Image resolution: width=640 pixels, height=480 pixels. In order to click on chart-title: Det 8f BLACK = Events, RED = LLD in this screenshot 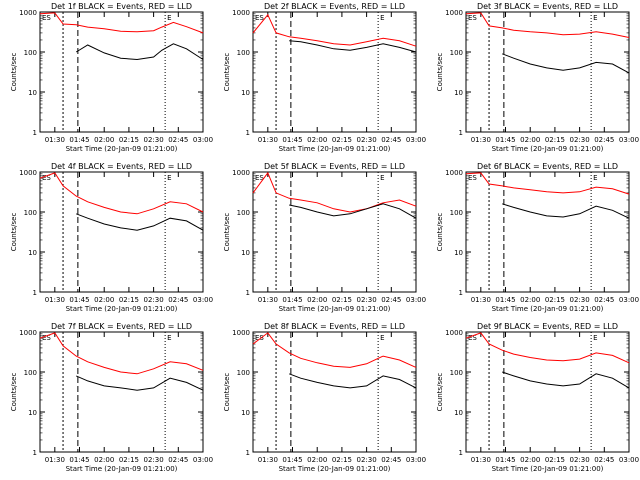, I will do `click(334, 326)`.